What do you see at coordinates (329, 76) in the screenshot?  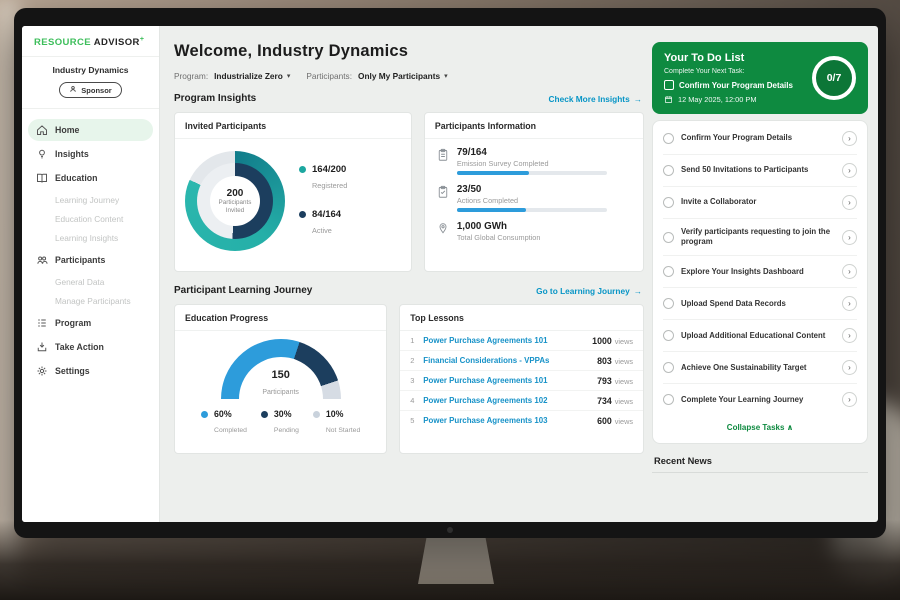 I see `participants-filter-label: Participants:` at bounding box center [329, 76].